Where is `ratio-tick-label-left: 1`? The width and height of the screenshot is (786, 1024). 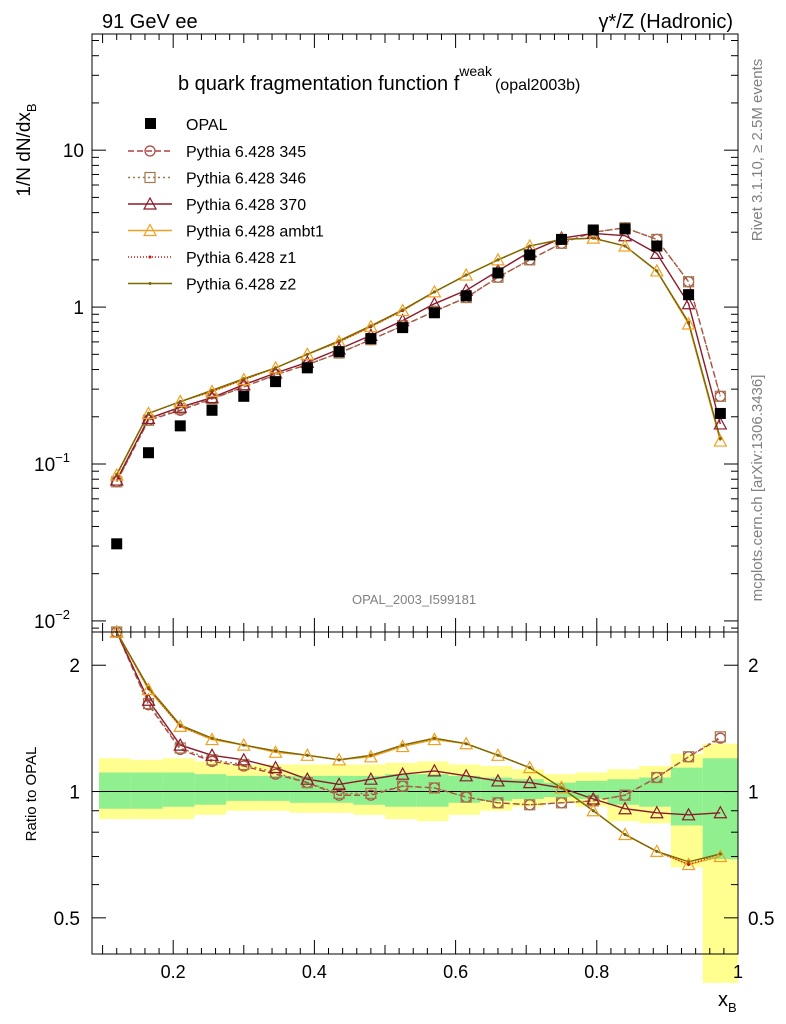 ratio-tick-label-left: 1 is located at coordinates (74, 793).